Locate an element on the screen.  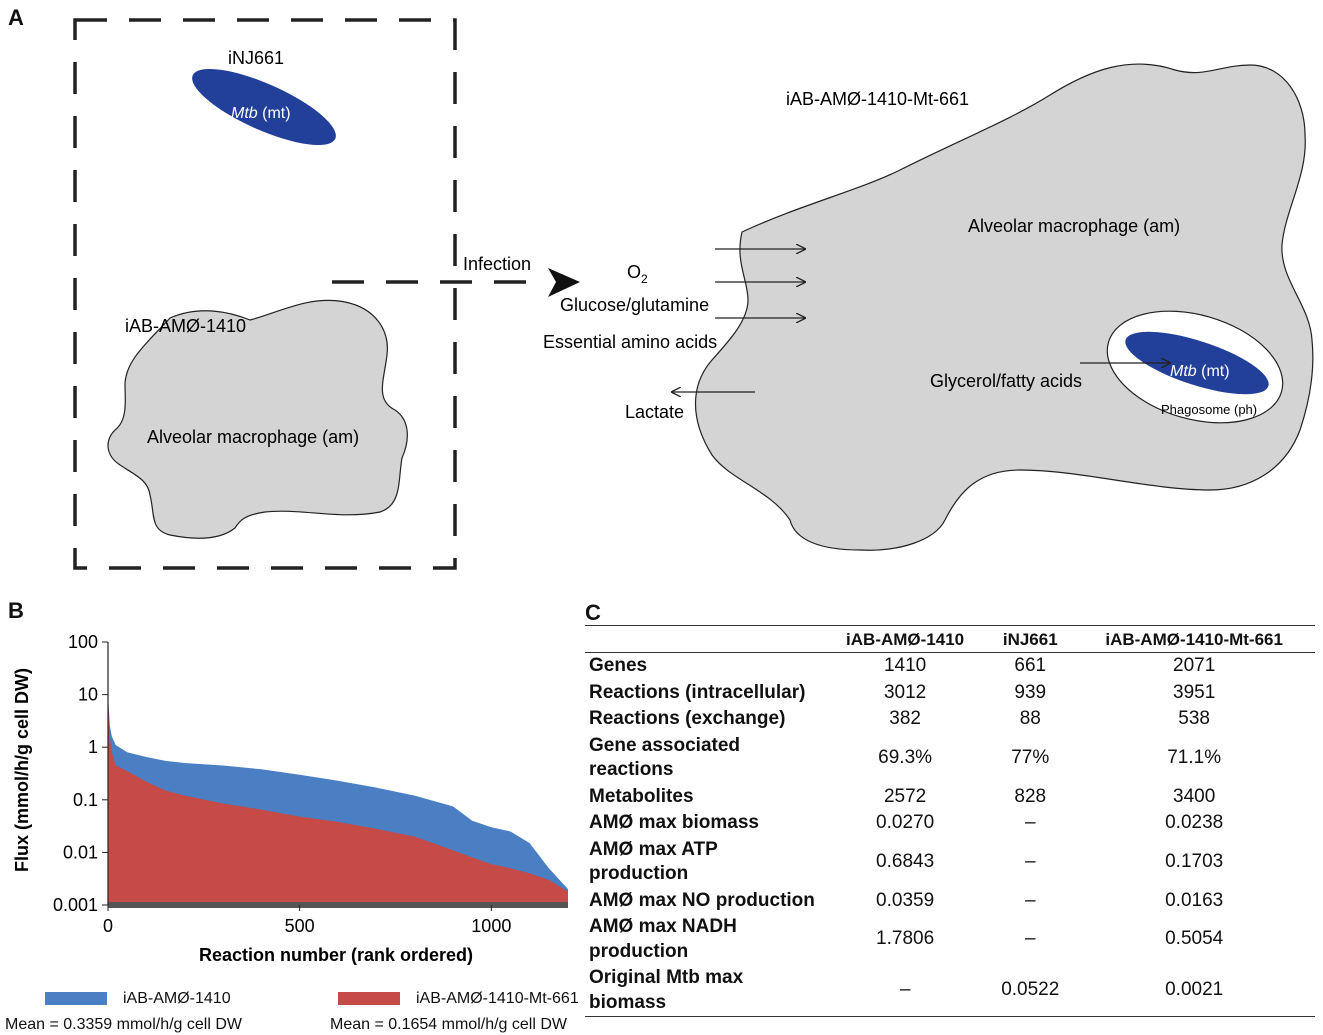
table-cell: 1410 is located at coordinates (905, 665).